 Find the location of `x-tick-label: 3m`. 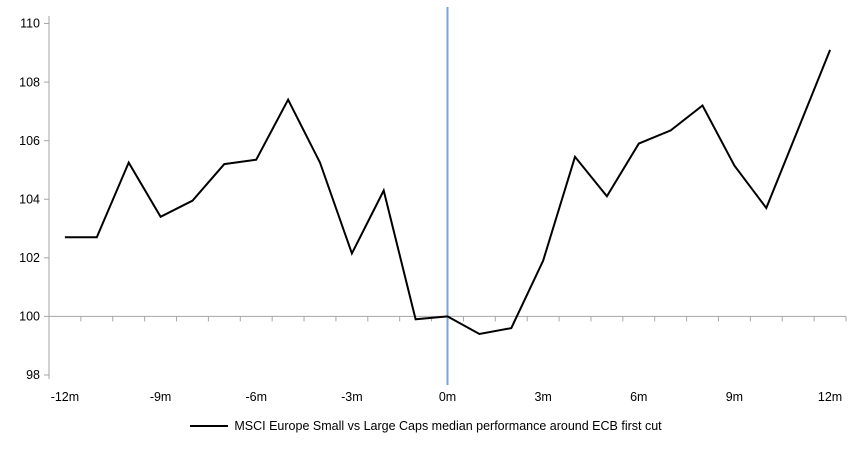

x-tick-label: 3m is located at coordinates (542, 397).